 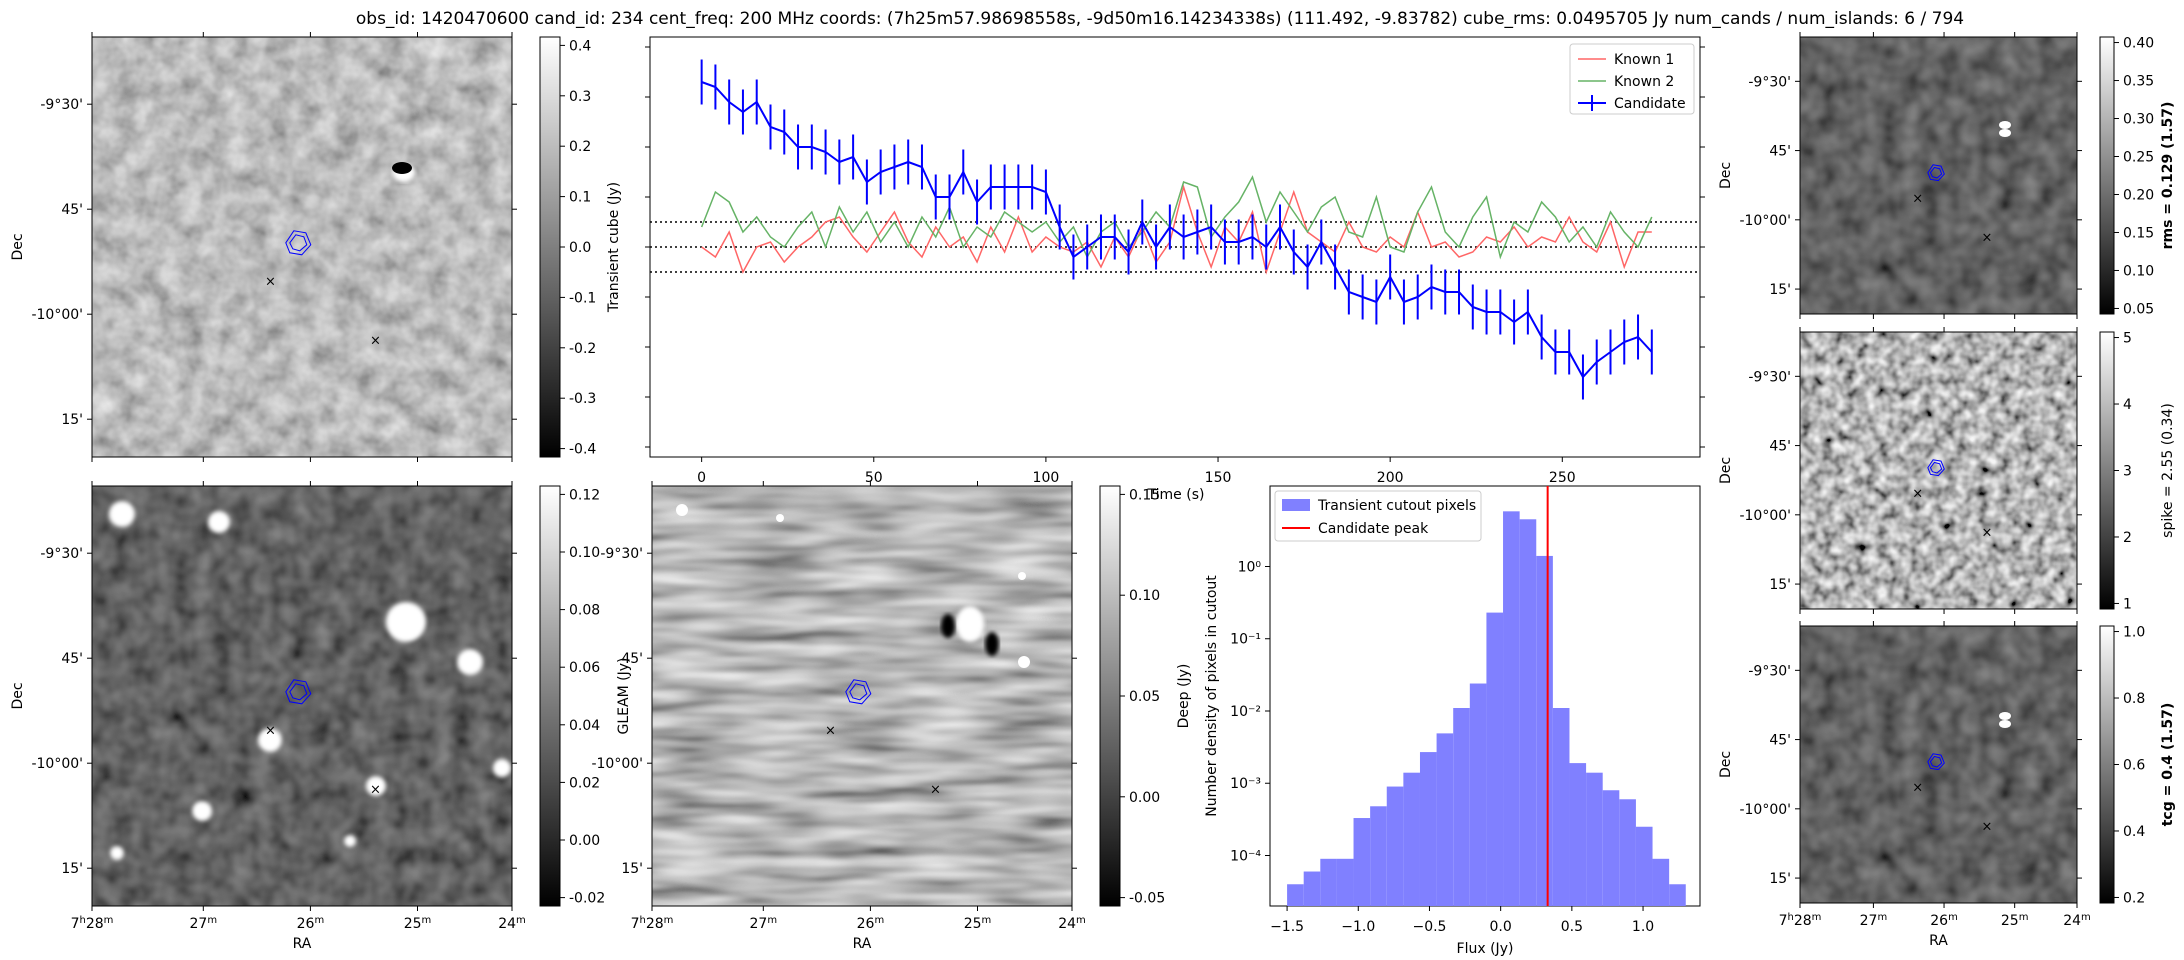 What do you see at coordinates (701, 478) in the screenshot?
I see `x-tick-label: 0` at bounding box center [701, 478].